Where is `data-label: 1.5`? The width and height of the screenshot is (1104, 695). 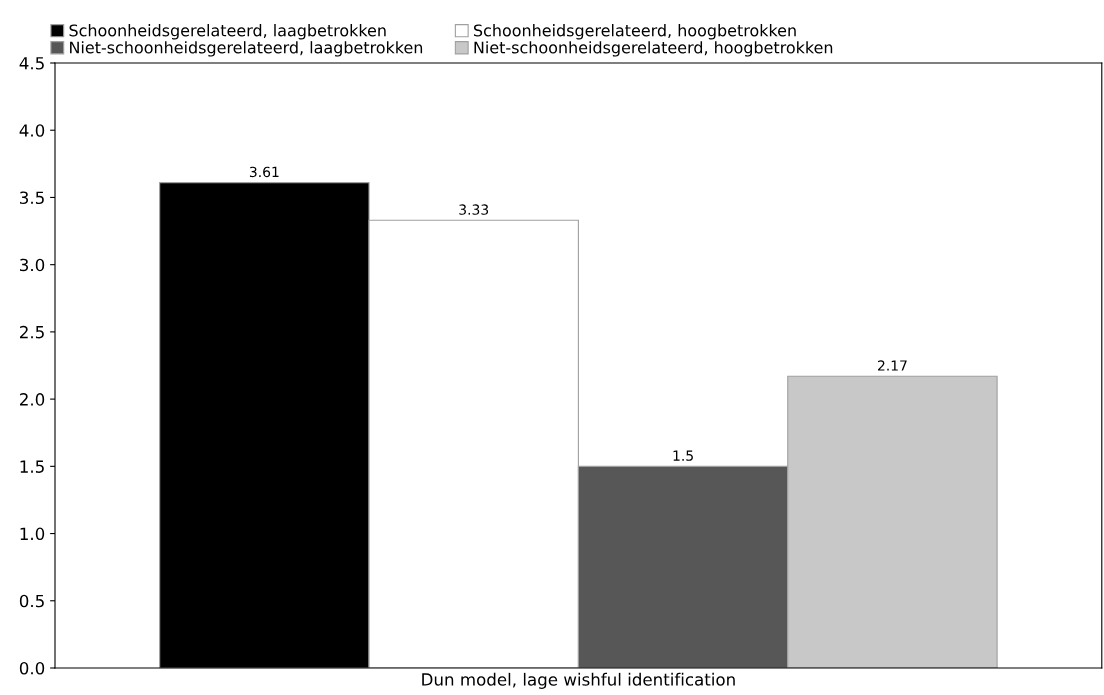
data-label: 1.5 is located at coordinates (683, 455).